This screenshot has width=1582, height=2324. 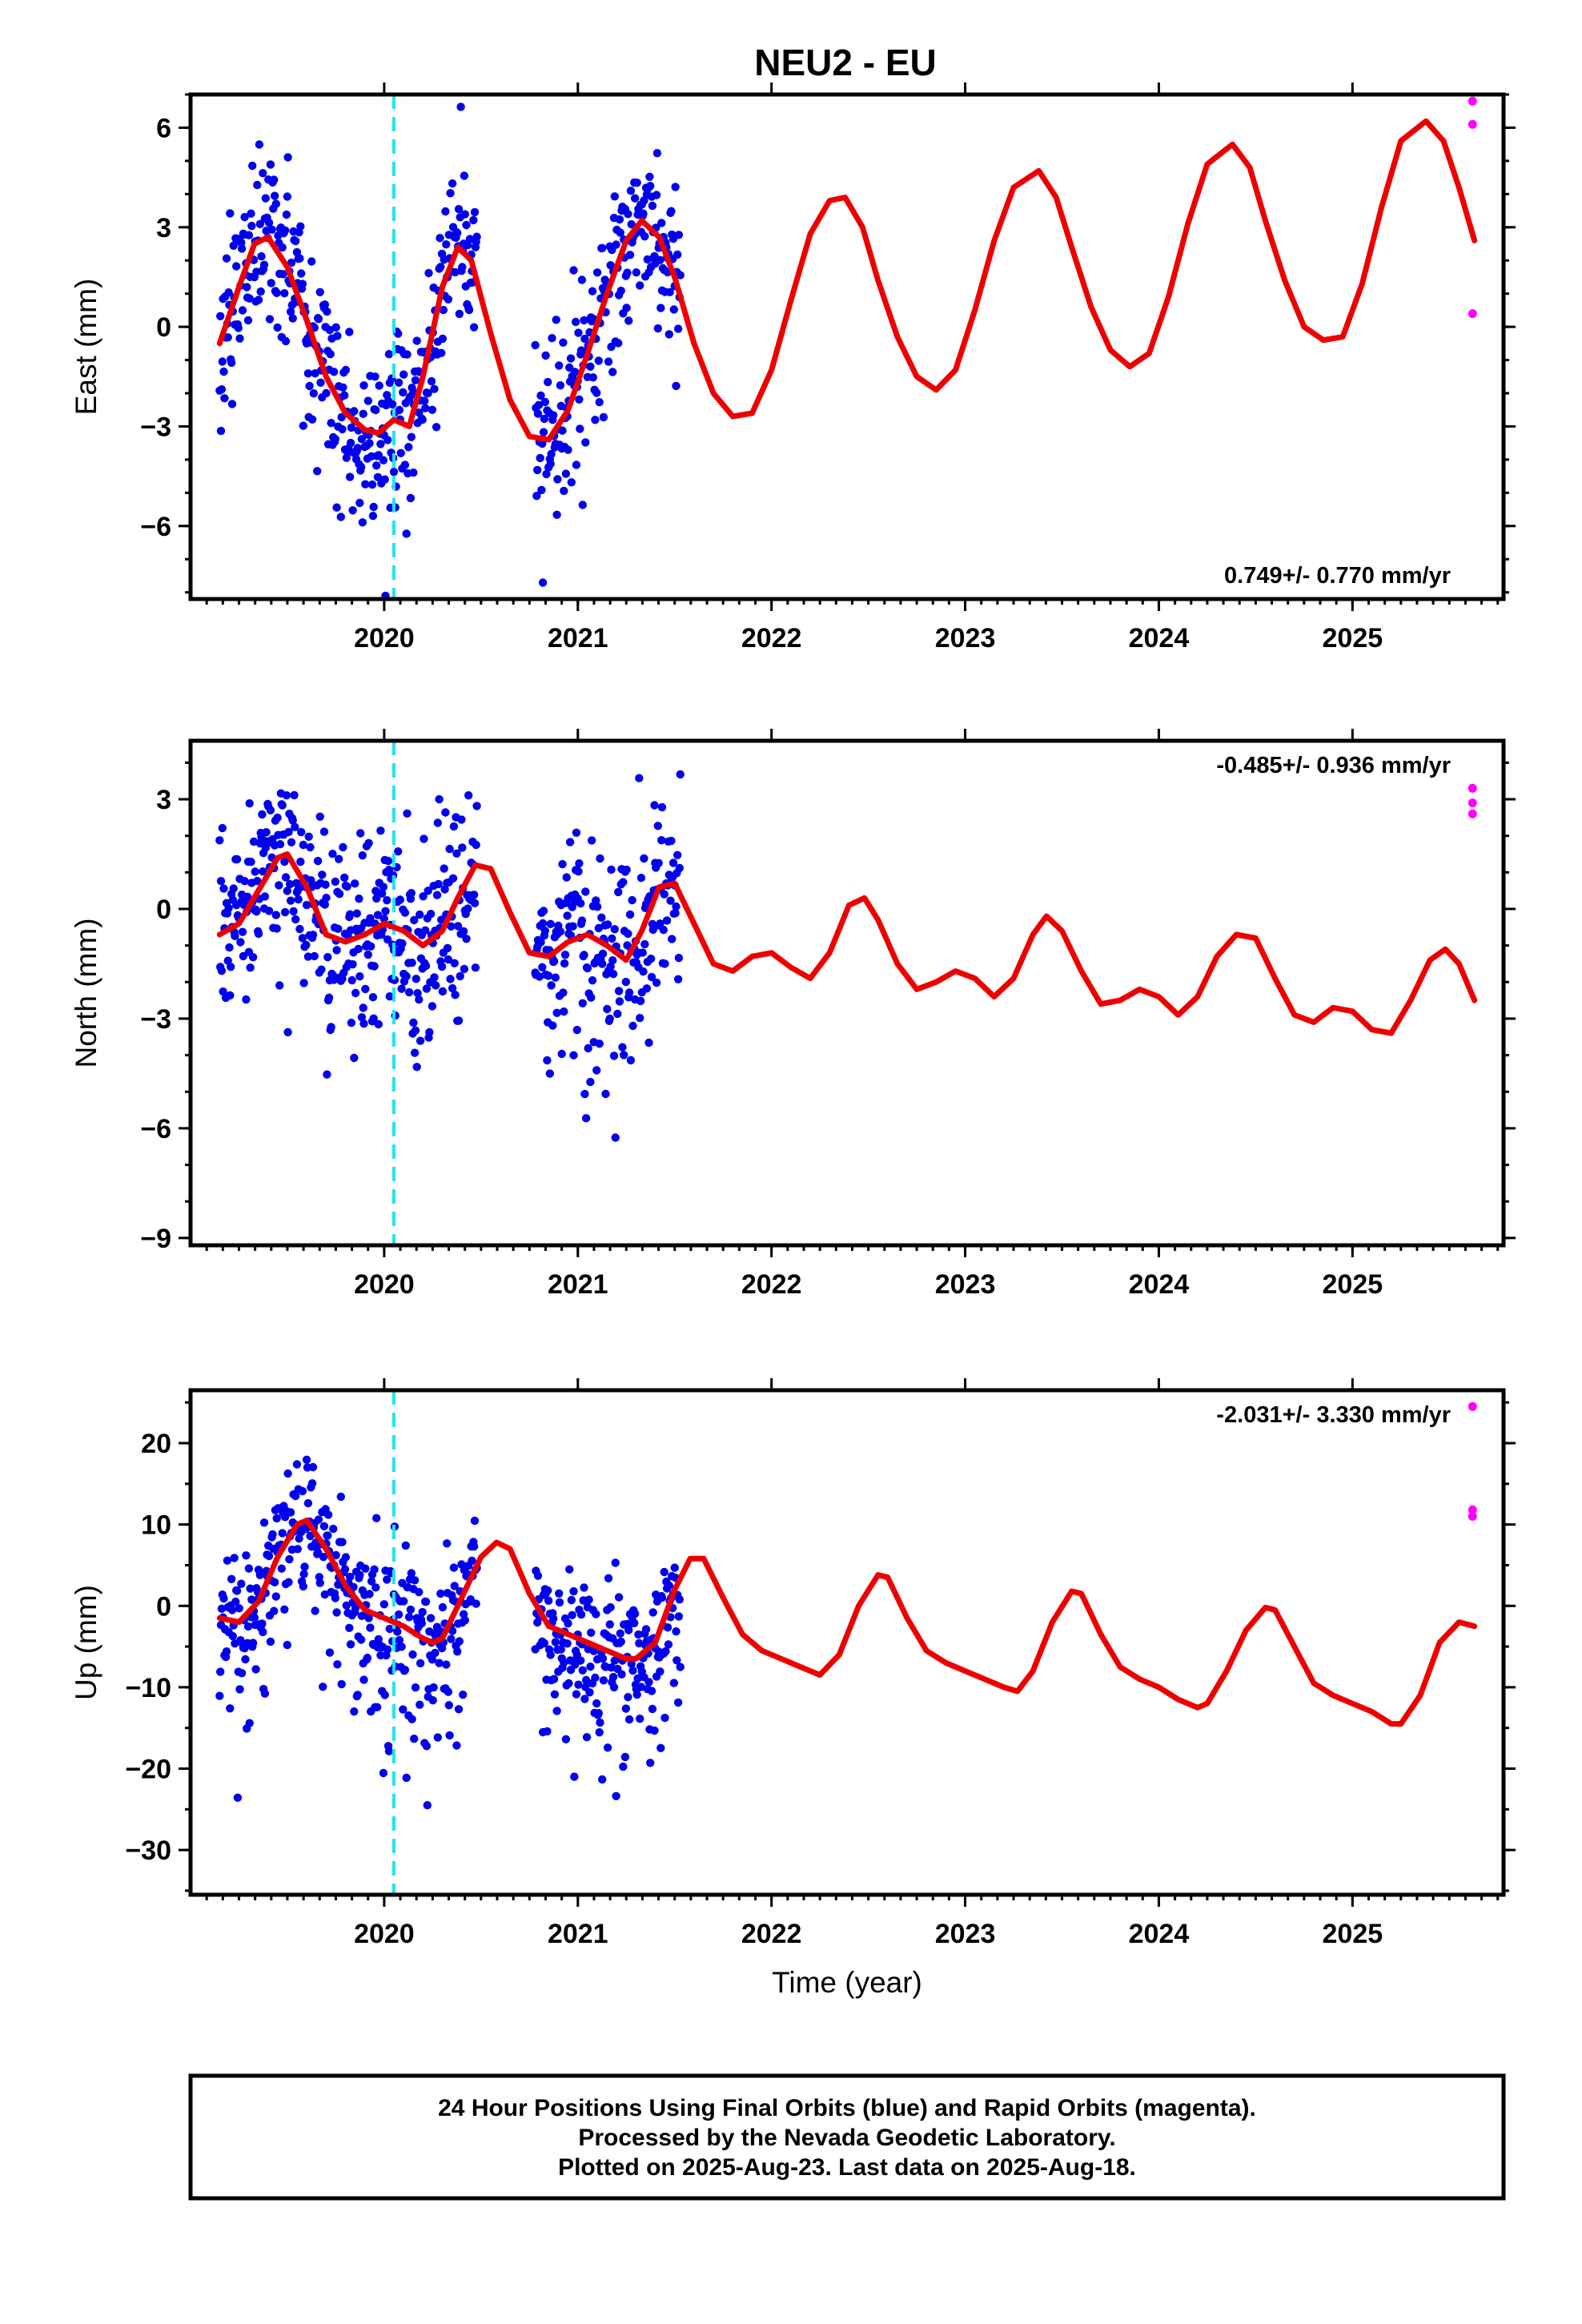 I want to click on y-tick-label: 10, so click(x=156, y=1525).